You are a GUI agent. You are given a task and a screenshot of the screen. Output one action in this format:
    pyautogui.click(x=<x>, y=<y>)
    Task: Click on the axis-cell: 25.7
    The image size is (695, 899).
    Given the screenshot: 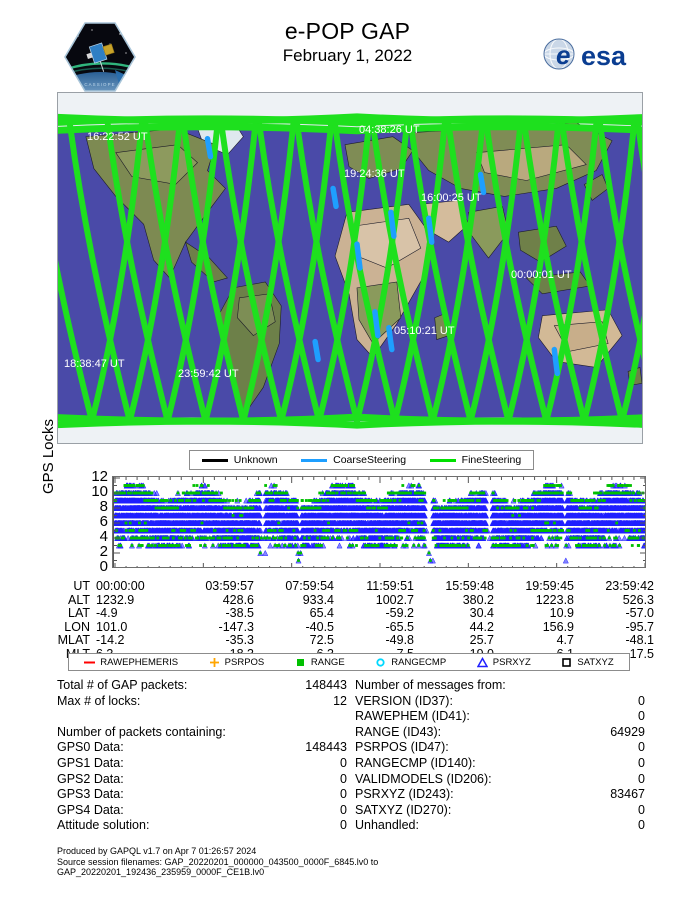 What is the action you would take?
    pyautogui.click(x=481, y=640)
    